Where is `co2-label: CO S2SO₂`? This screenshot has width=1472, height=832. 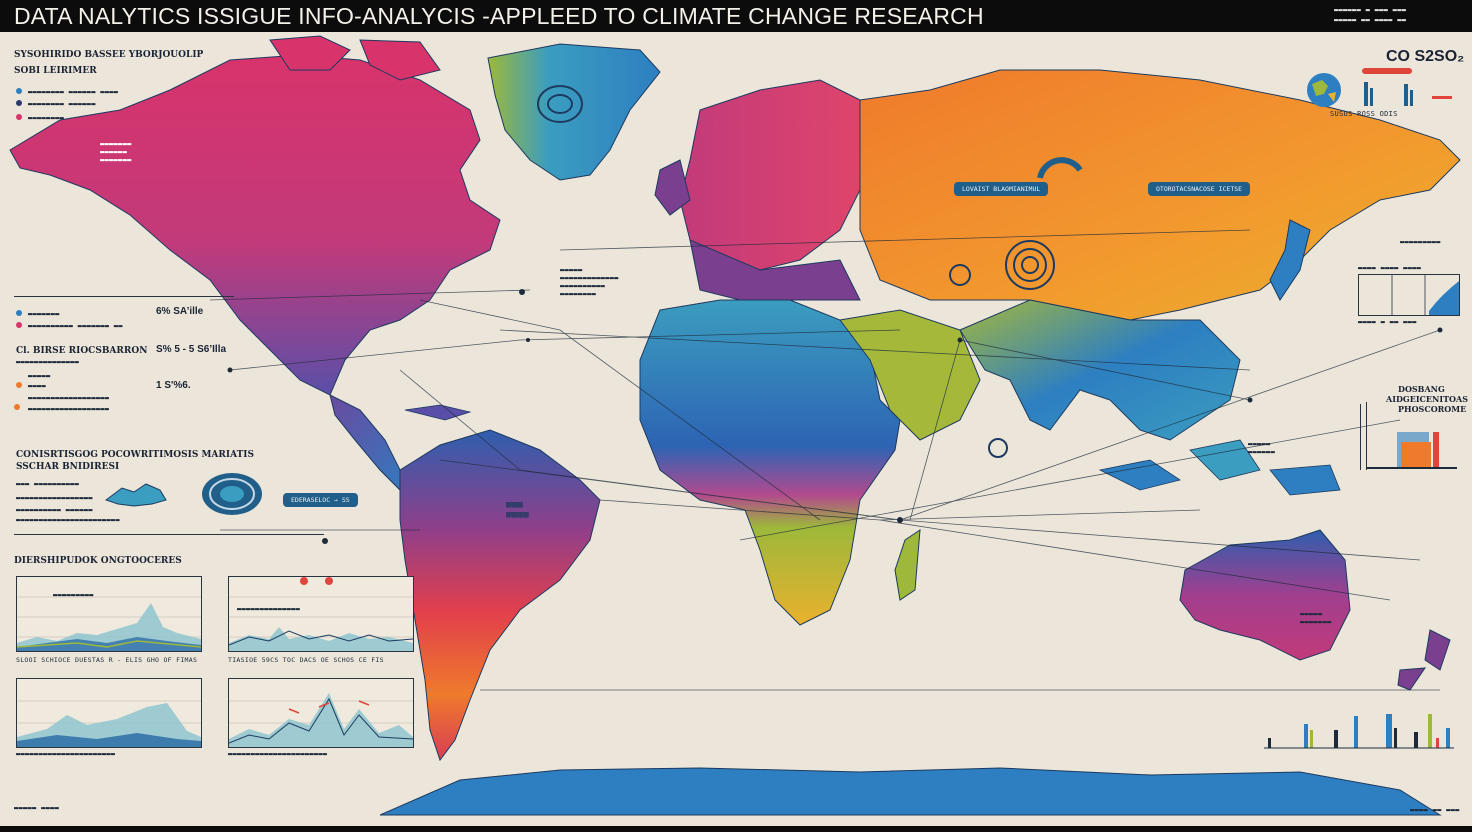 co2-label: CO S2SO₂ is located at coordinates (1425, 56).